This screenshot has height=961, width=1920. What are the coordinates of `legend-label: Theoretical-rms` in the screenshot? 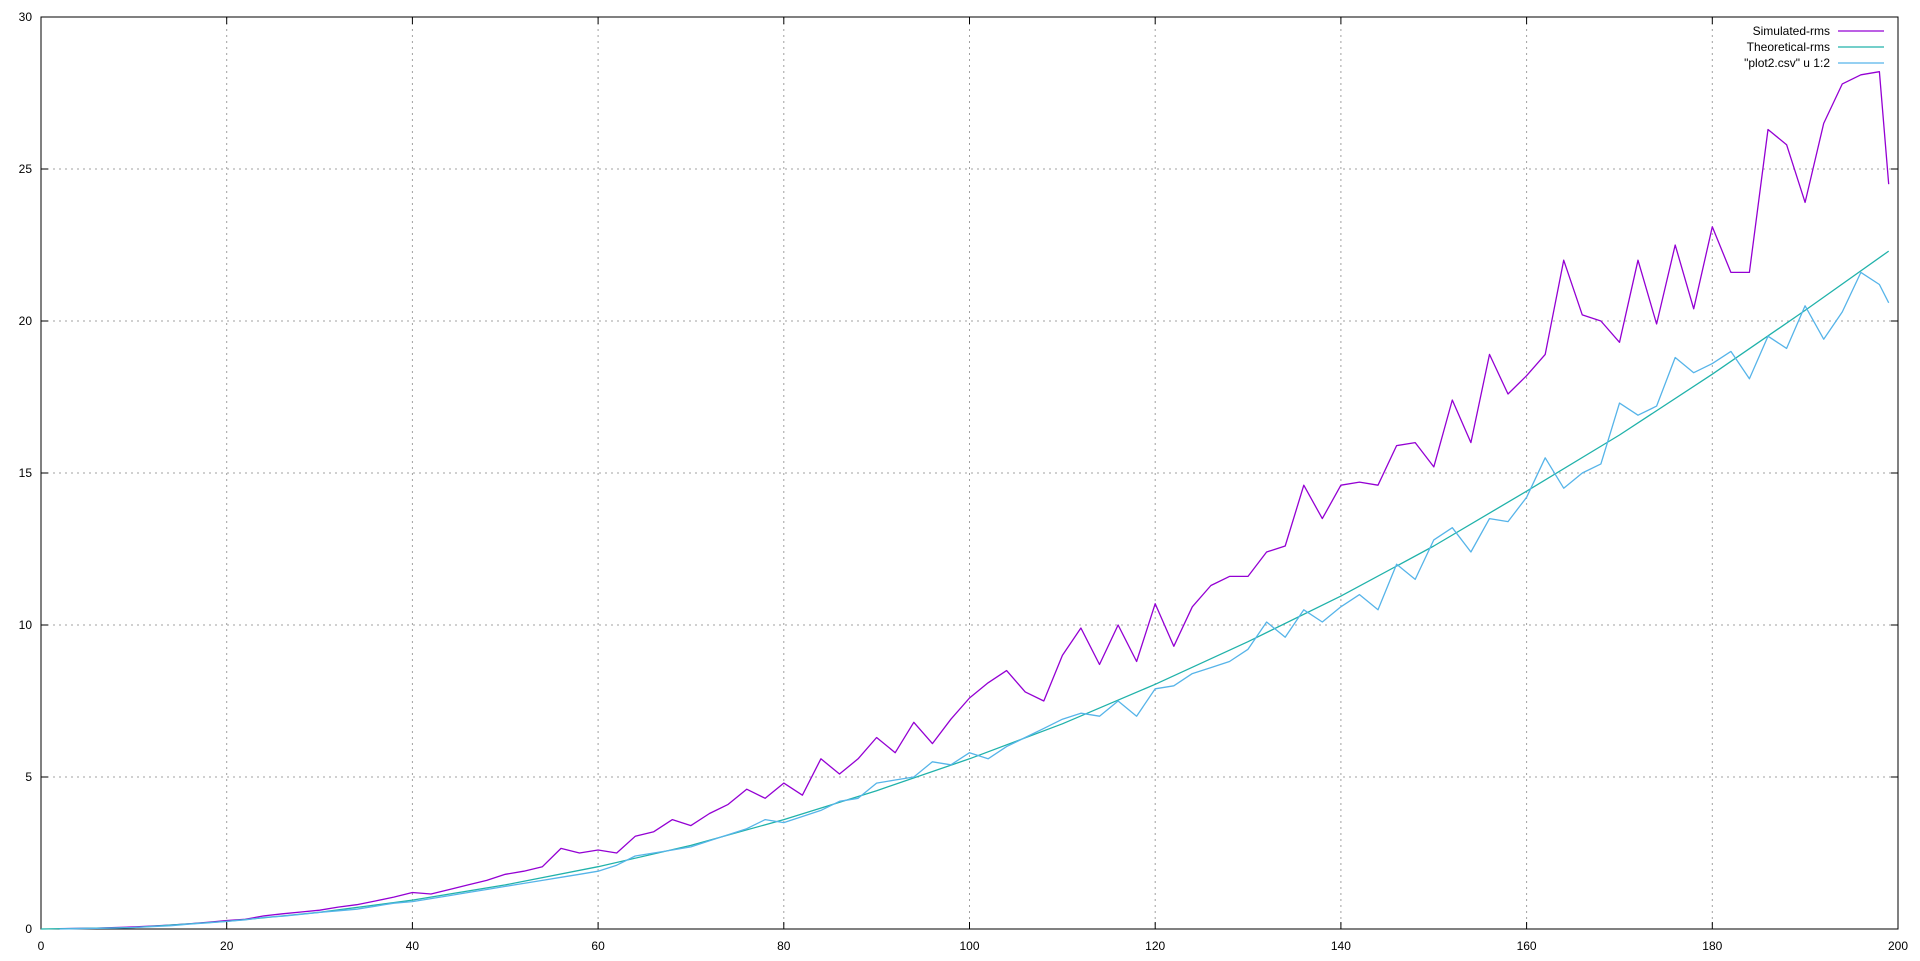 It's located at (1788, 47).